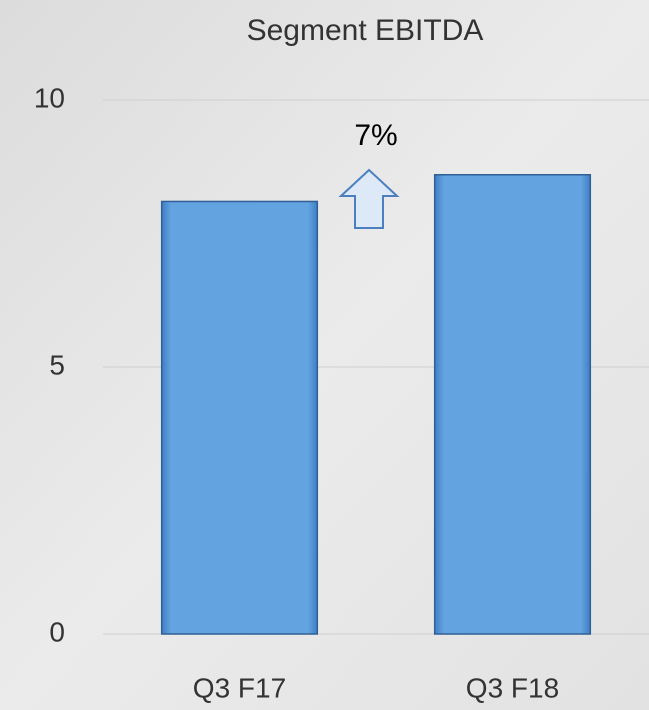 This screenshot has height=710, width=649. I want to click on x-tick-label: Q3 F17, so click(239, 687).